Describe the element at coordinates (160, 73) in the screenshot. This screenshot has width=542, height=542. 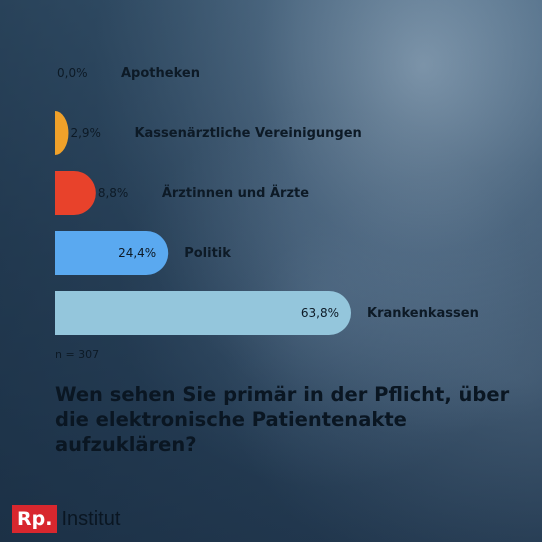
I see `category-label-apotheken: Apotheken` at that location.